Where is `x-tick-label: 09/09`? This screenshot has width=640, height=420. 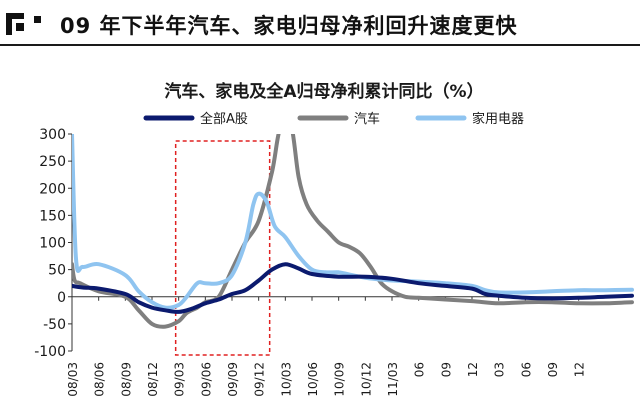 x-tick-label: 09/09 is located at coordinates (233, 379).